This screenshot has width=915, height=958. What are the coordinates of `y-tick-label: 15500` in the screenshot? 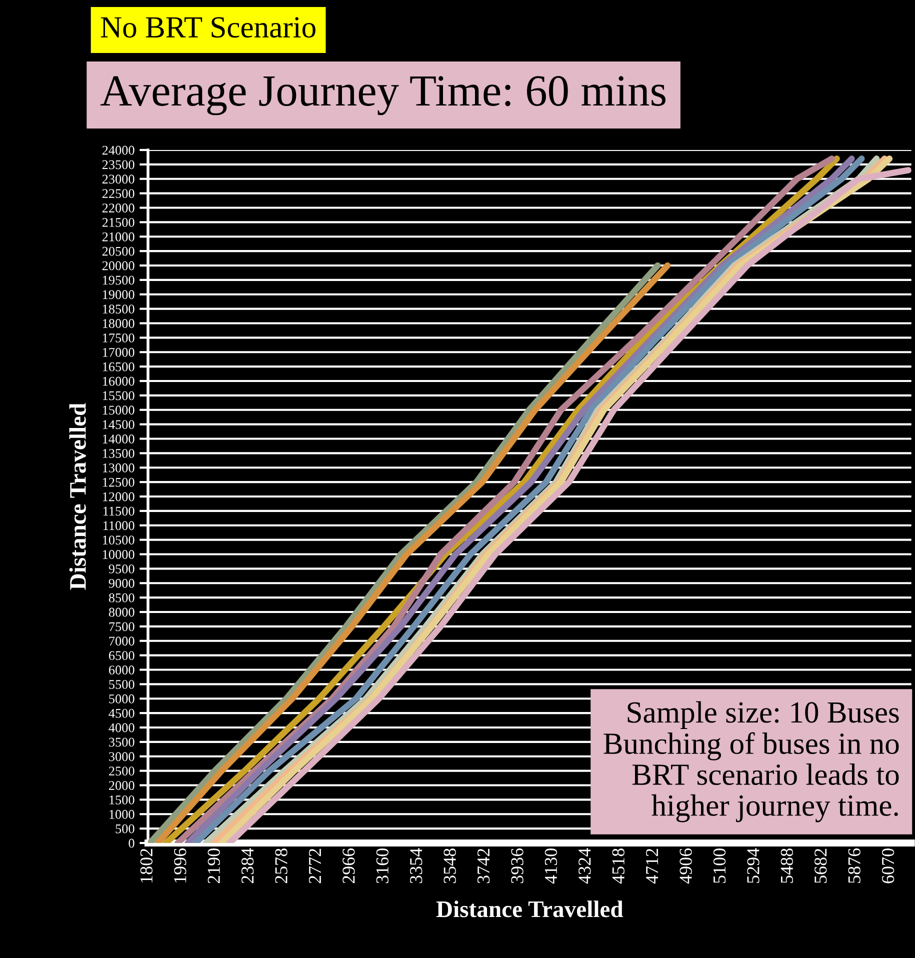 It's located at (118, 395).